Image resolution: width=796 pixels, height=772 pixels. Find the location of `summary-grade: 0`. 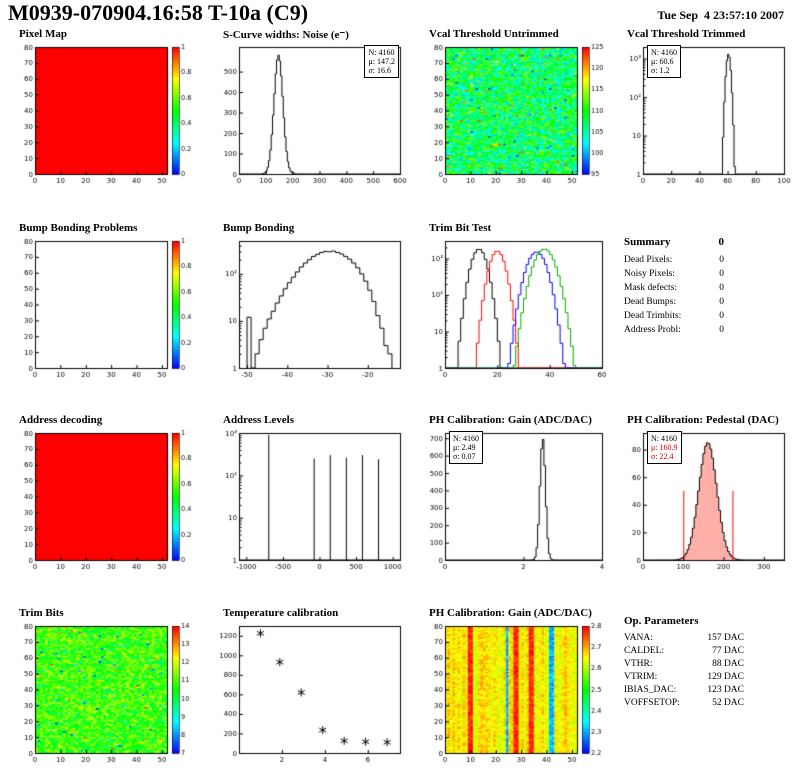

summary-grade: 0 is located at coordinates (721, 242).